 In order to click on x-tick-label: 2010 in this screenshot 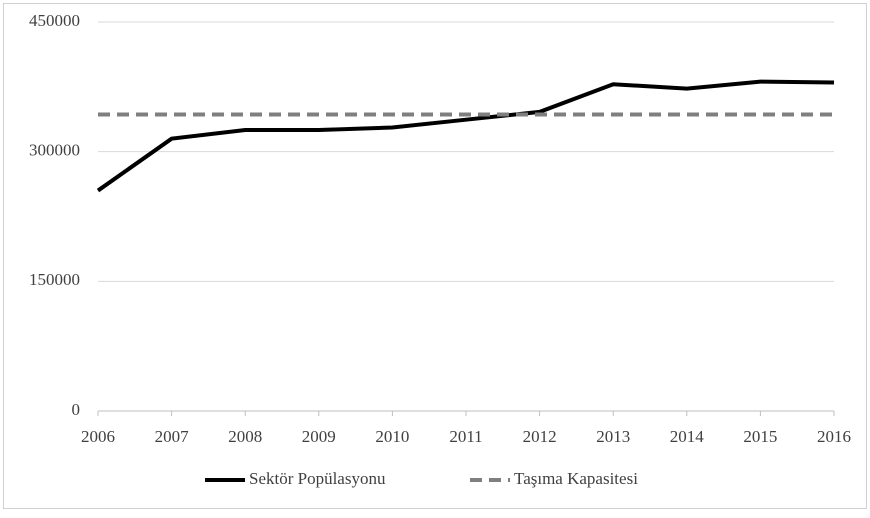, I will do `click(392, 436)`.